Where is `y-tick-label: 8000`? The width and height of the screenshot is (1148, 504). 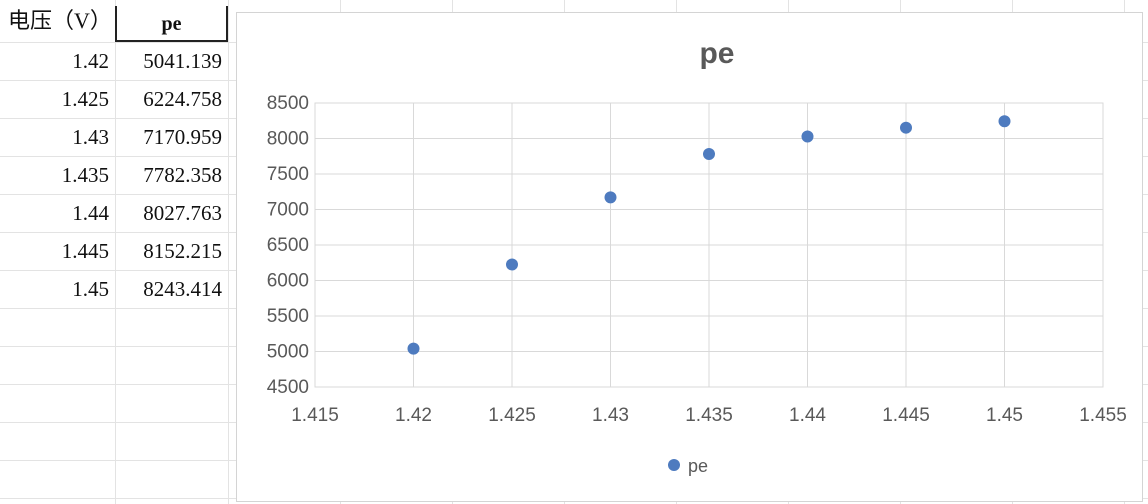 y-tick-label: 8000 is located at coordinates (288, 139).